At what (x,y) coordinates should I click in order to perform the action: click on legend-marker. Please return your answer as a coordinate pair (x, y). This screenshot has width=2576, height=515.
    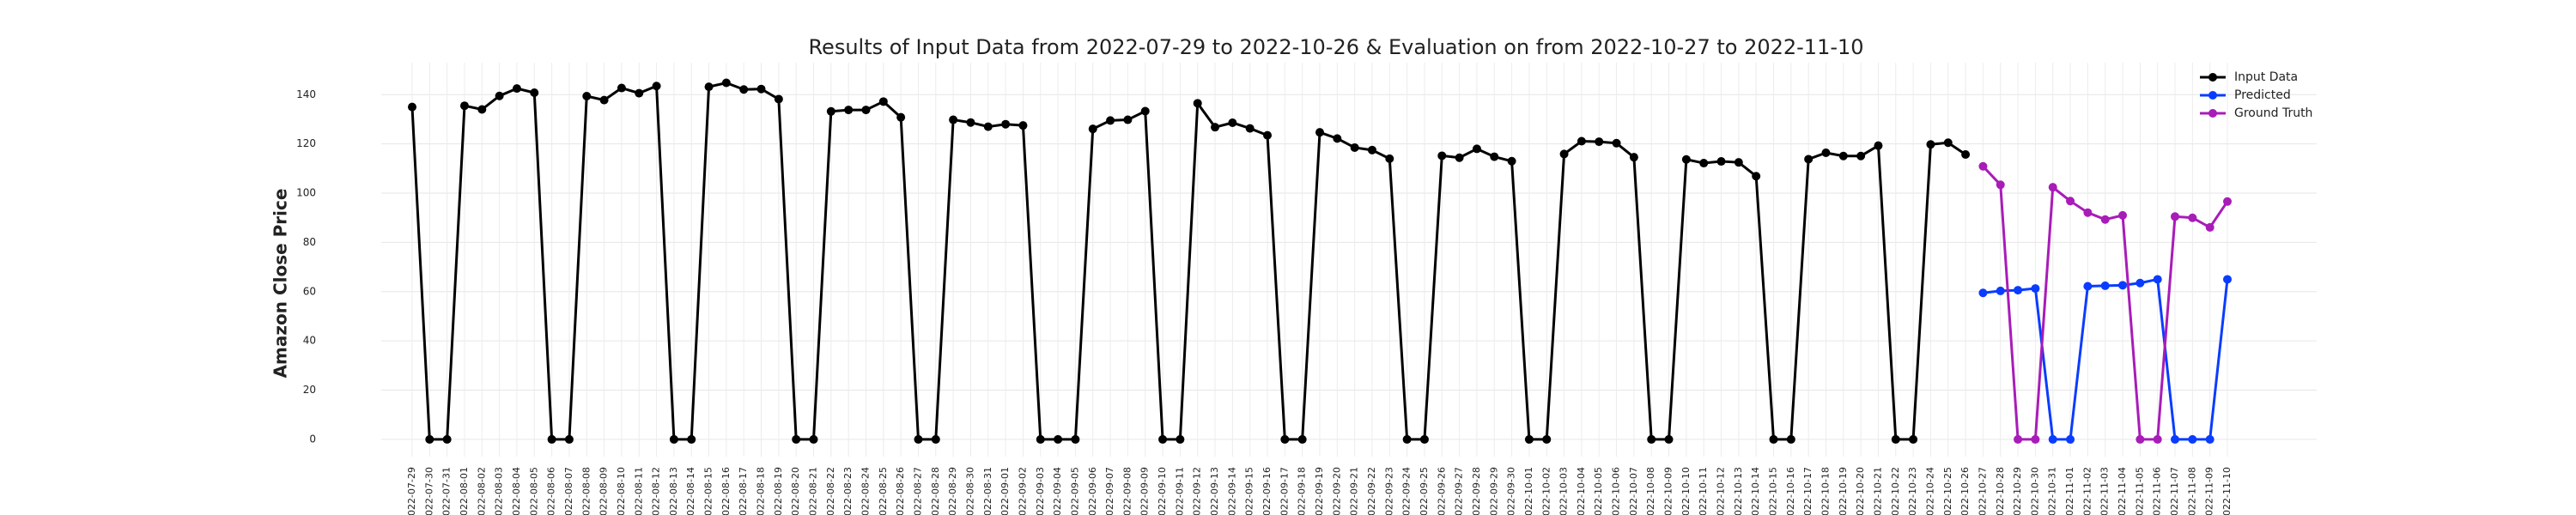
    Looking at the image, I should click on (2212, 95).